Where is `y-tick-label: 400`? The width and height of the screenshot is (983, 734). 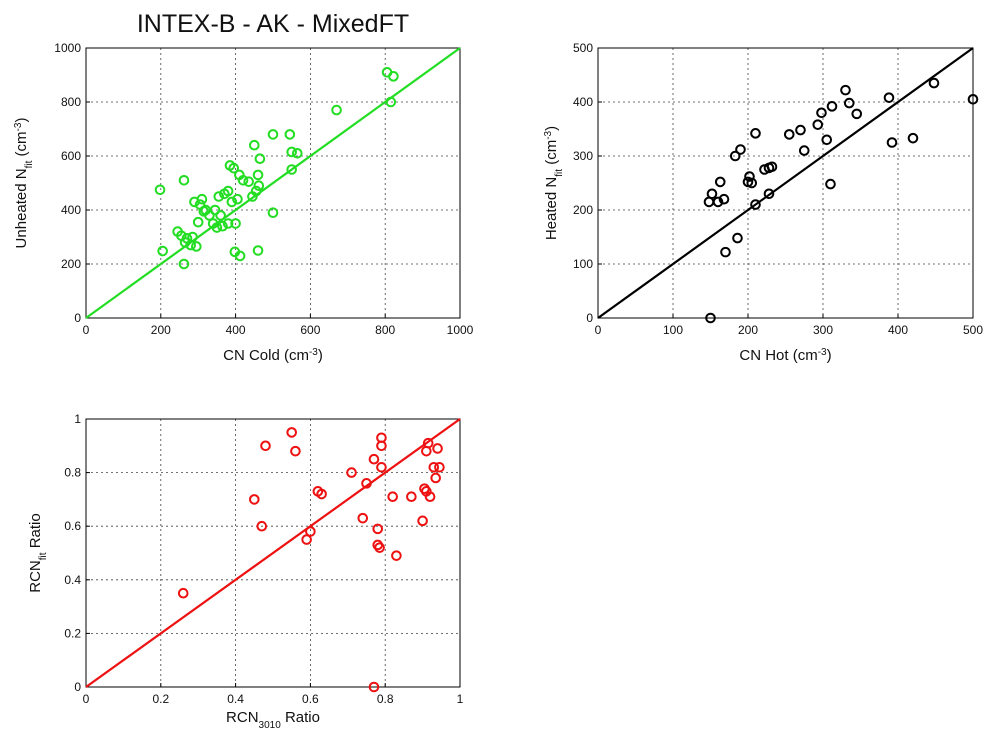 y-tick-label: 400 is located at coordinates (71, 210).